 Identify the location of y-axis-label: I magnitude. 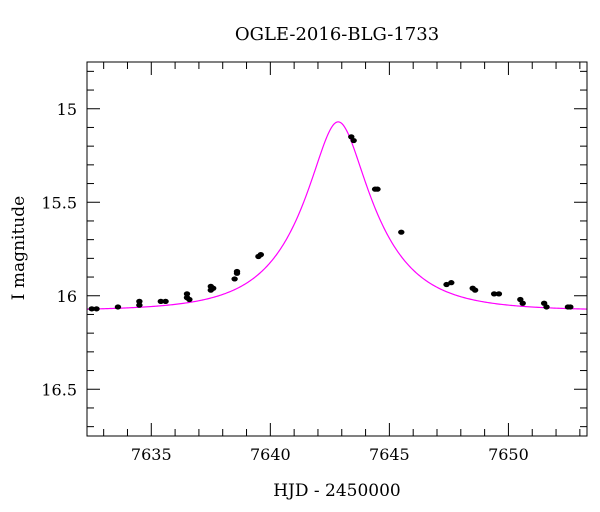
(19, 248).